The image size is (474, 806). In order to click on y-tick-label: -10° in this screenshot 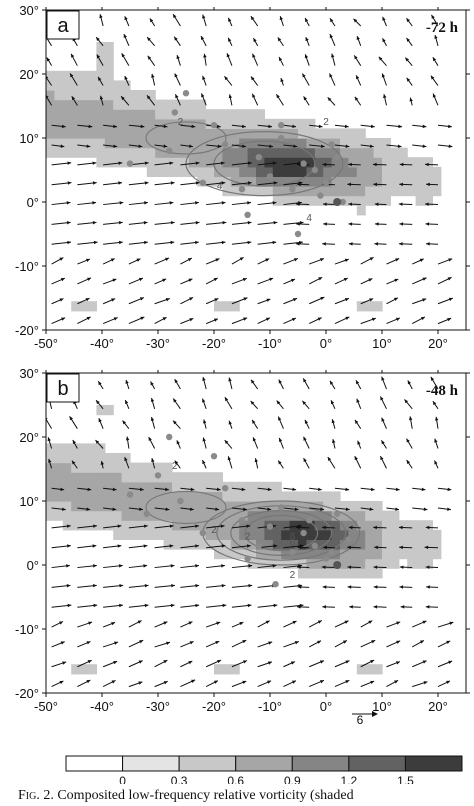, I will do `click(27, 266)`.